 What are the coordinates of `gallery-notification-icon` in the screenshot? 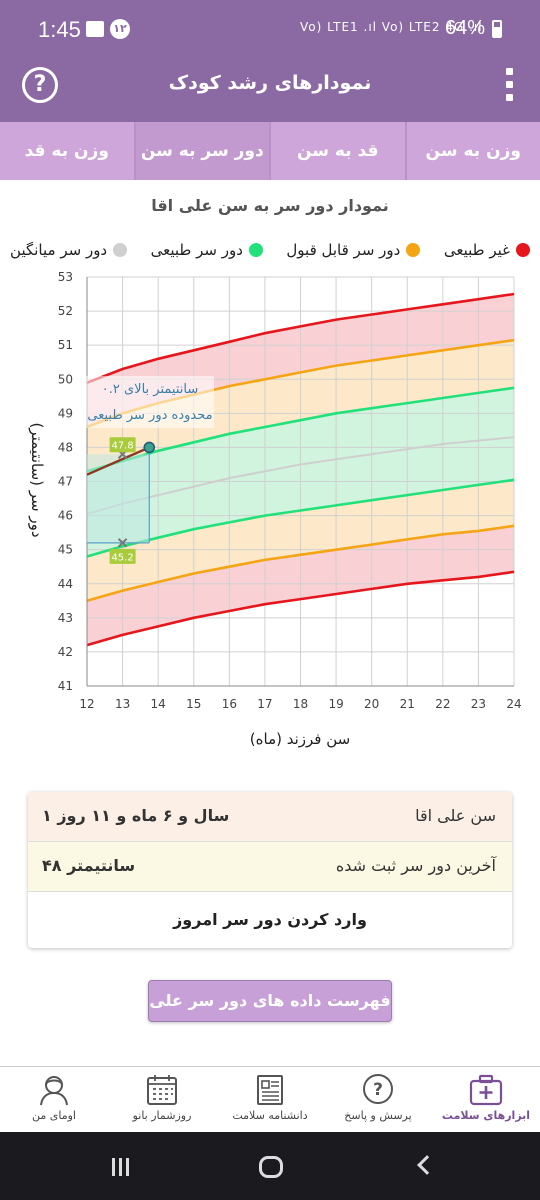 It's located at (95, 29).